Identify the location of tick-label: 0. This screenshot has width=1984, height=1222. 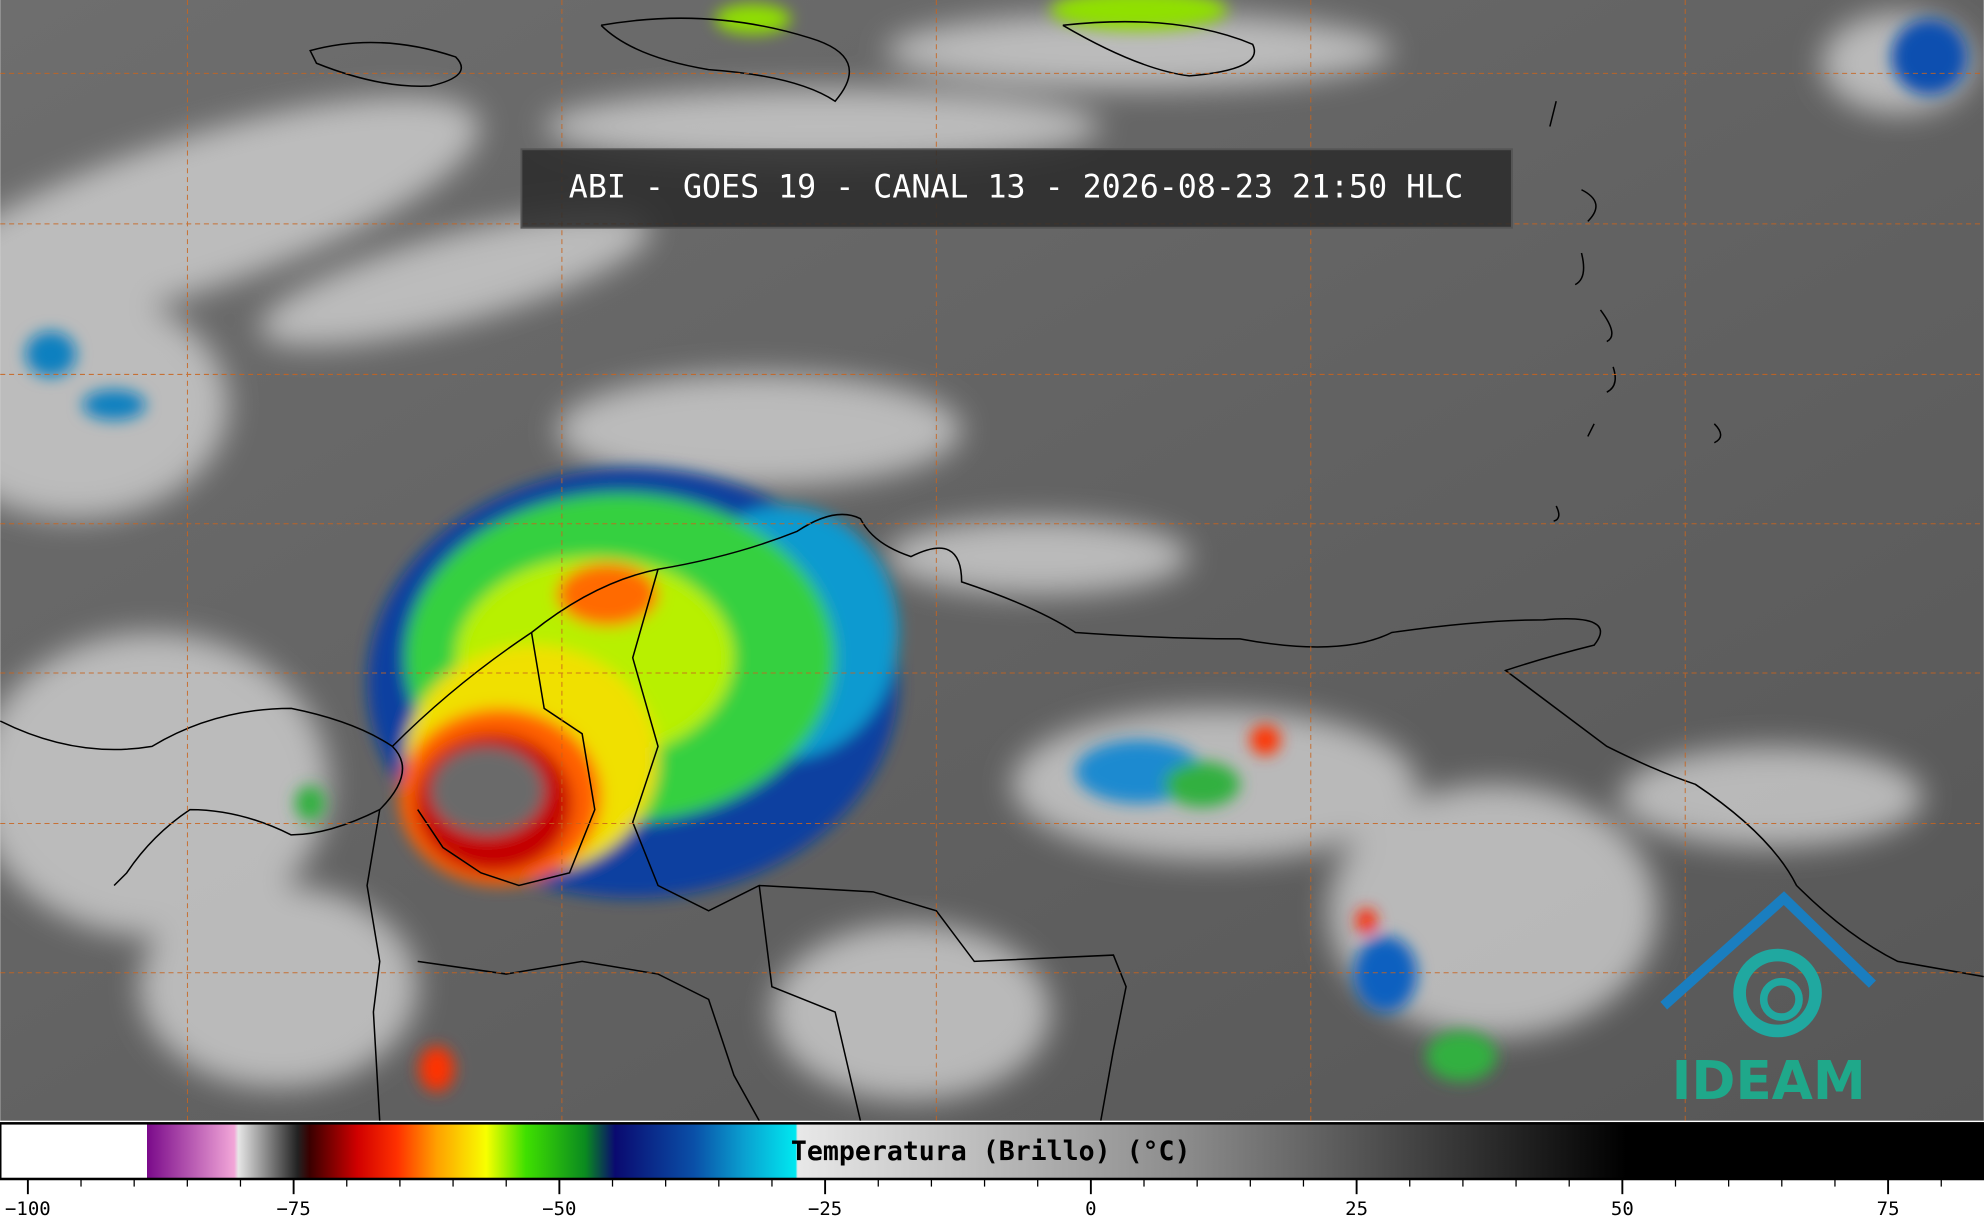
(1090, 1209).